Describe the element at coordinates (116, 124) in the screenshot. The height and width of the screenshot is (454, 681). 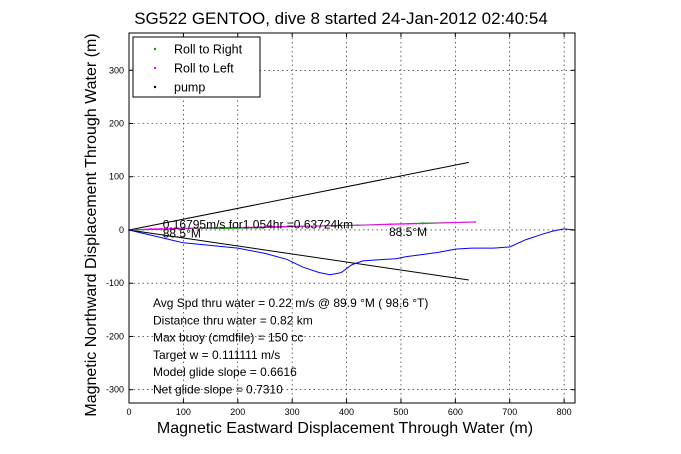
I see `y-tick-label: 200` at that location.